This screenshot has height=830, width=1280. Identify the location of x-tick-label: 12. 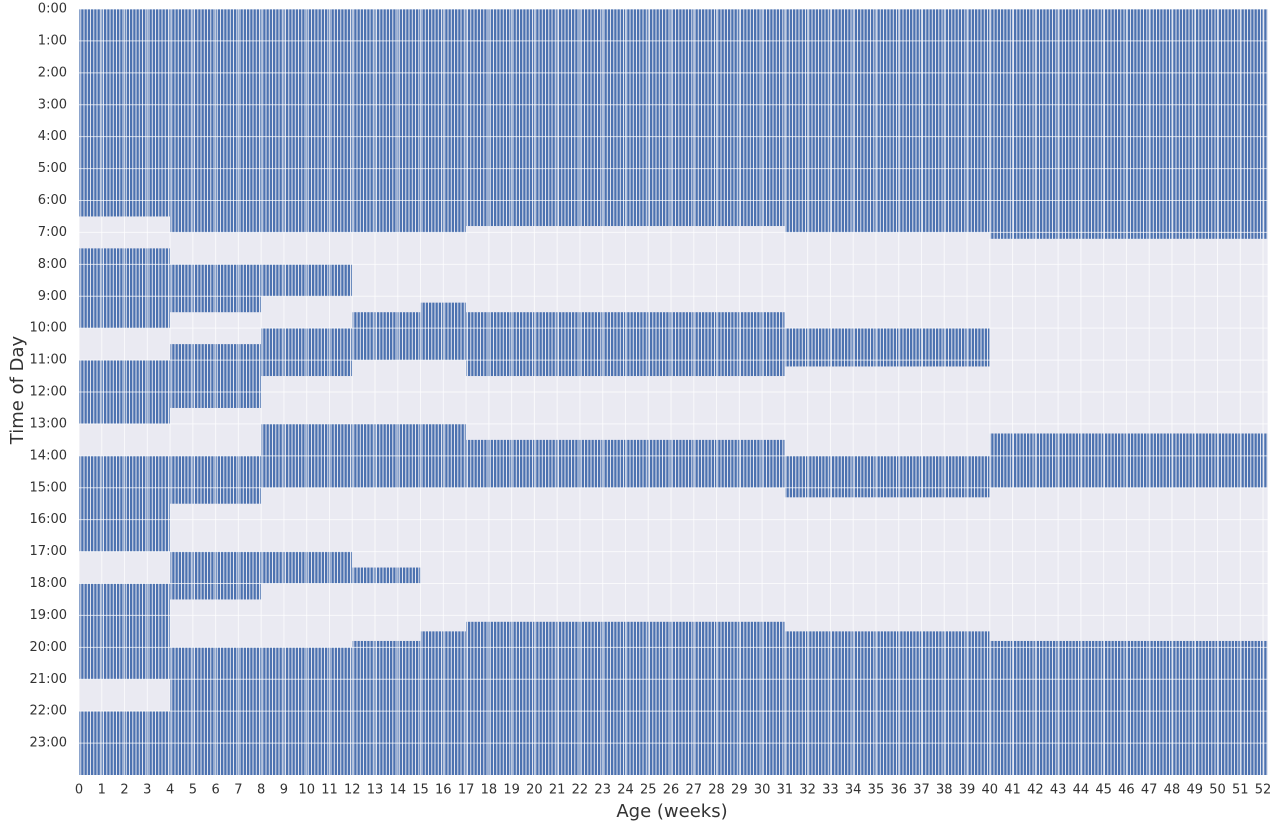
(352, 790).